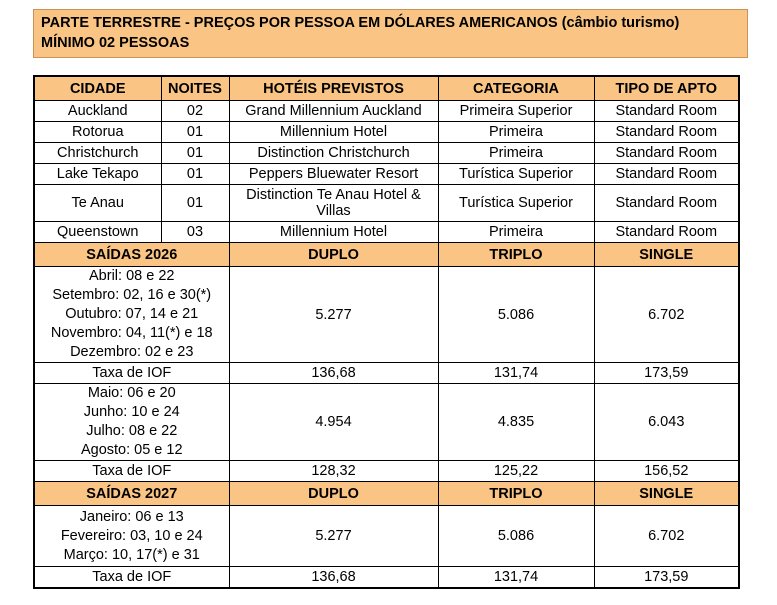  Describe the element at coordinates (516, 111) in the screenshot. I see `categoria-cell: Primeira Superior` at that location.